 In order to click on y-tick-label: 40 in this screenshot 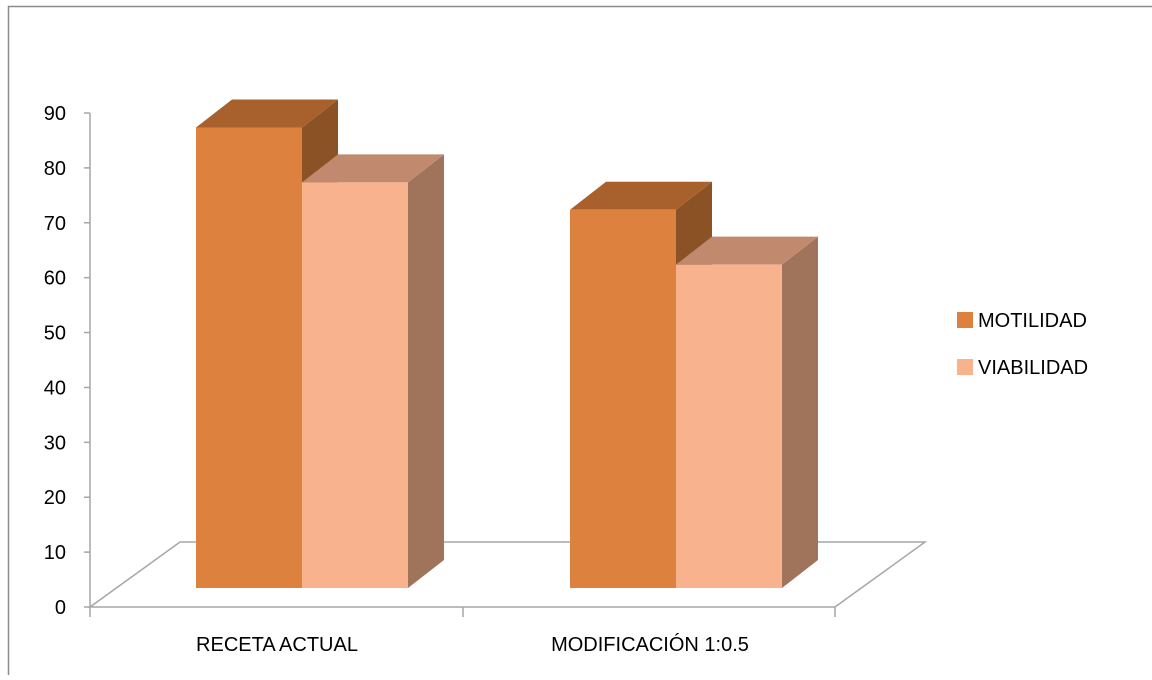, I will do `click(55, 388)`.